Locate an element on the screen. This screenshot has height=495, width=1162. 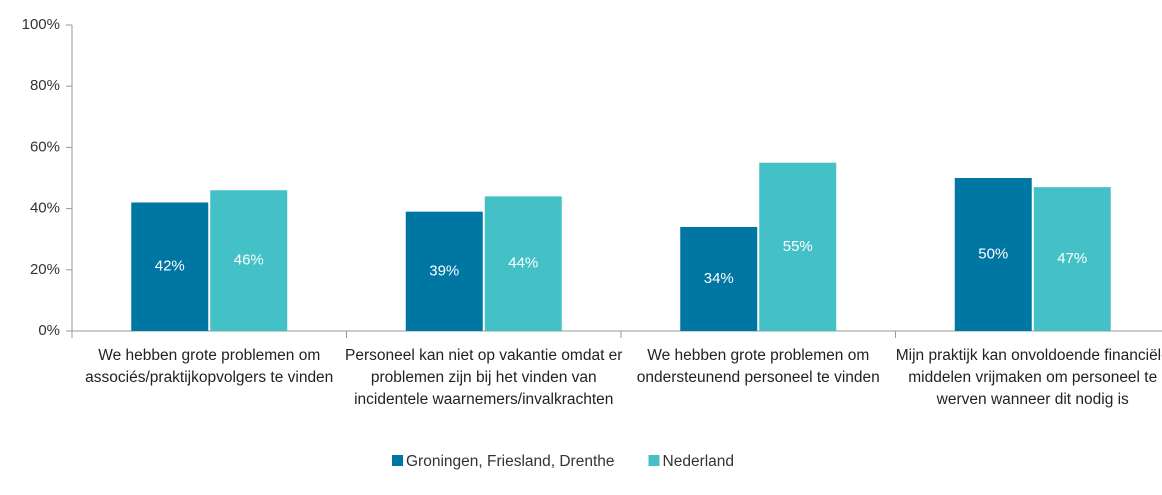
data-label: 39% is located at coordinates (444, 270).